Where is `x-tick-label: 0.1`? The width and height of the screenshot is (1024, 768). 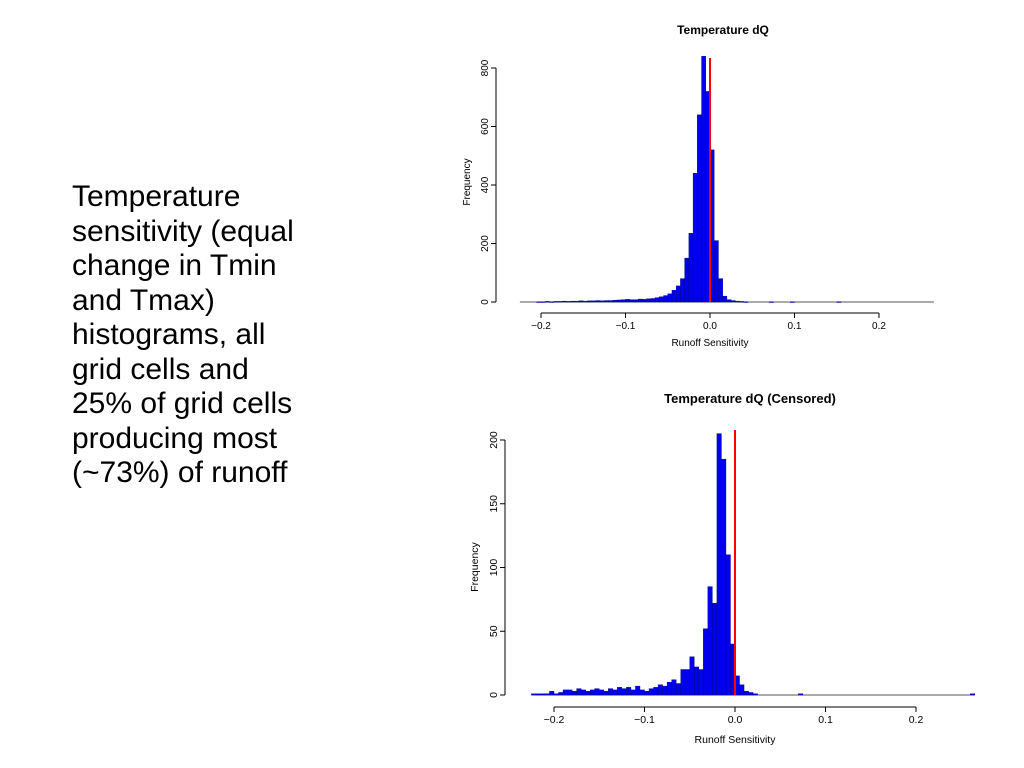 x-tick-label: 0.1 is located at coordinates (795, 326).